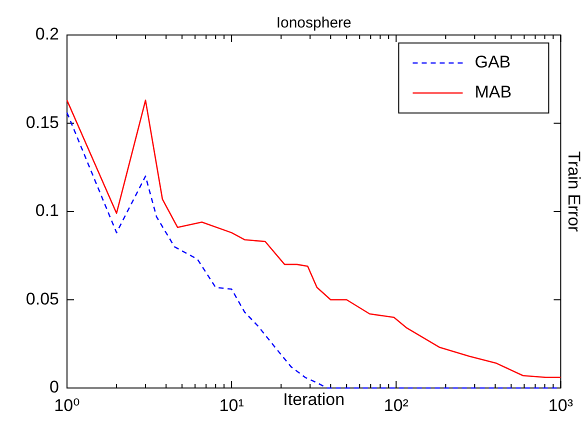 This screenshot has width=581, height=437. I want to click on x-tick-label: 10⁰, so click(67, 405).